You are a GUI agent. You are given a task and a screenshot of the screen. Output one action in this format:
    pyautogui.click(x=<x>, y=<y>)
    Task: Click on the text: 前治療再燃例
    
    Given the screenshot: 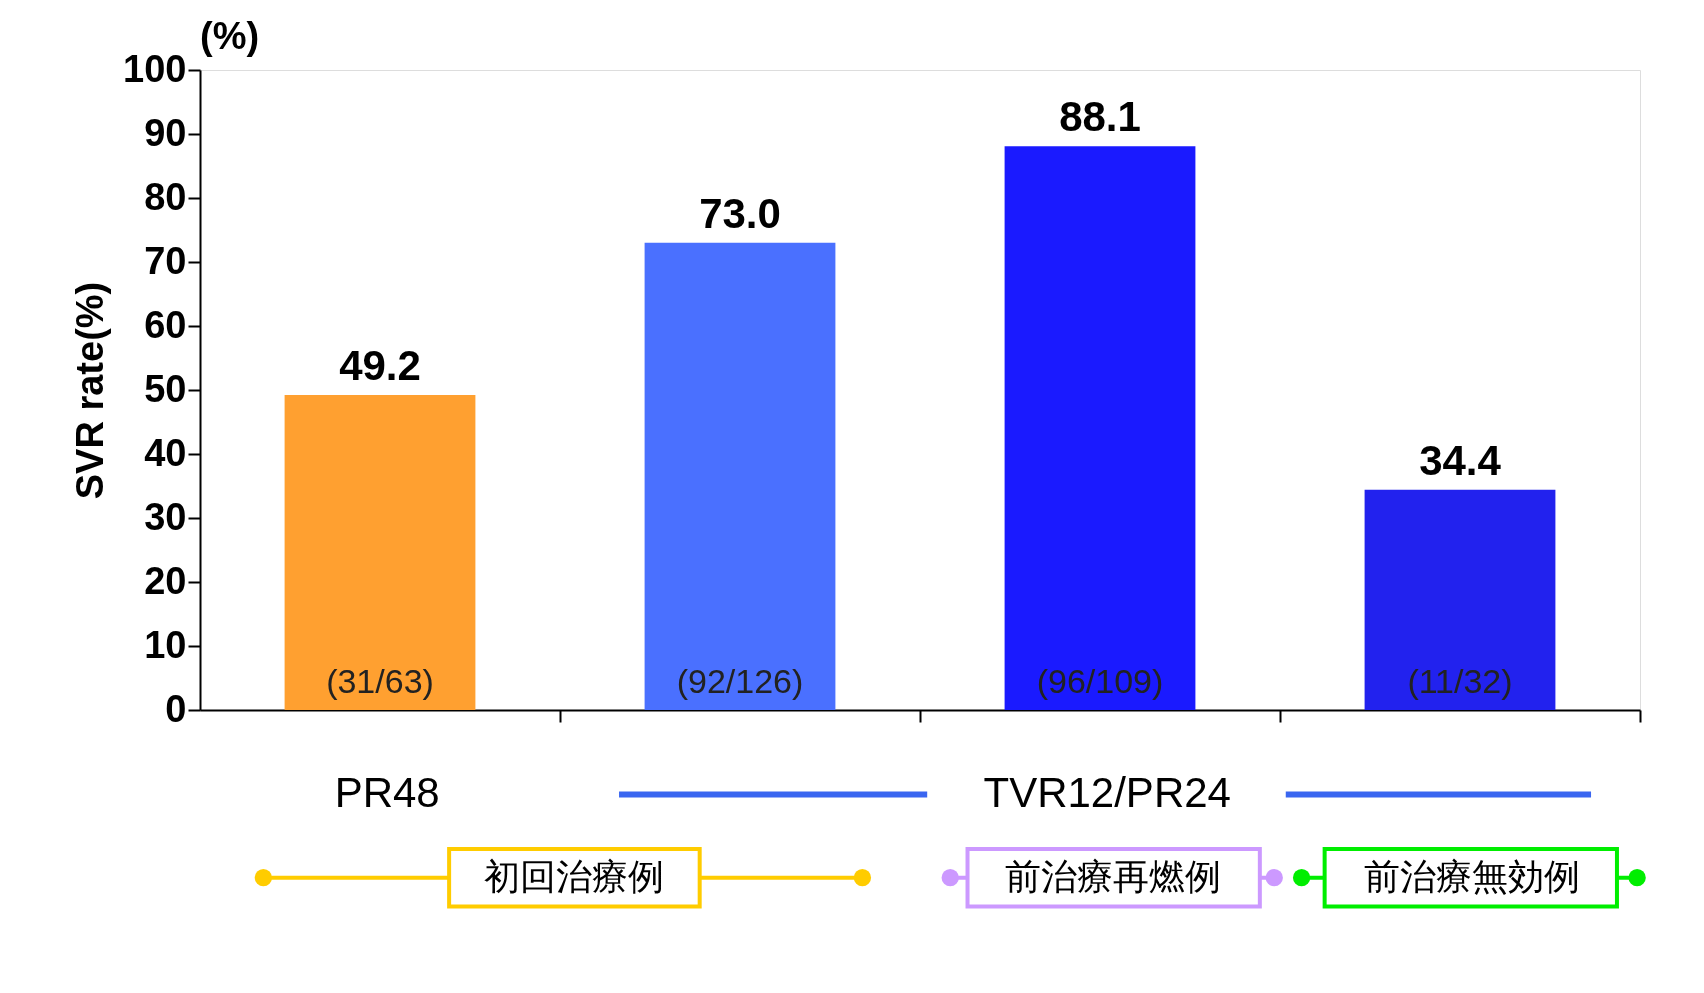 What is the action you would take?
    pyautogui.click(x=1112, y=876)
    